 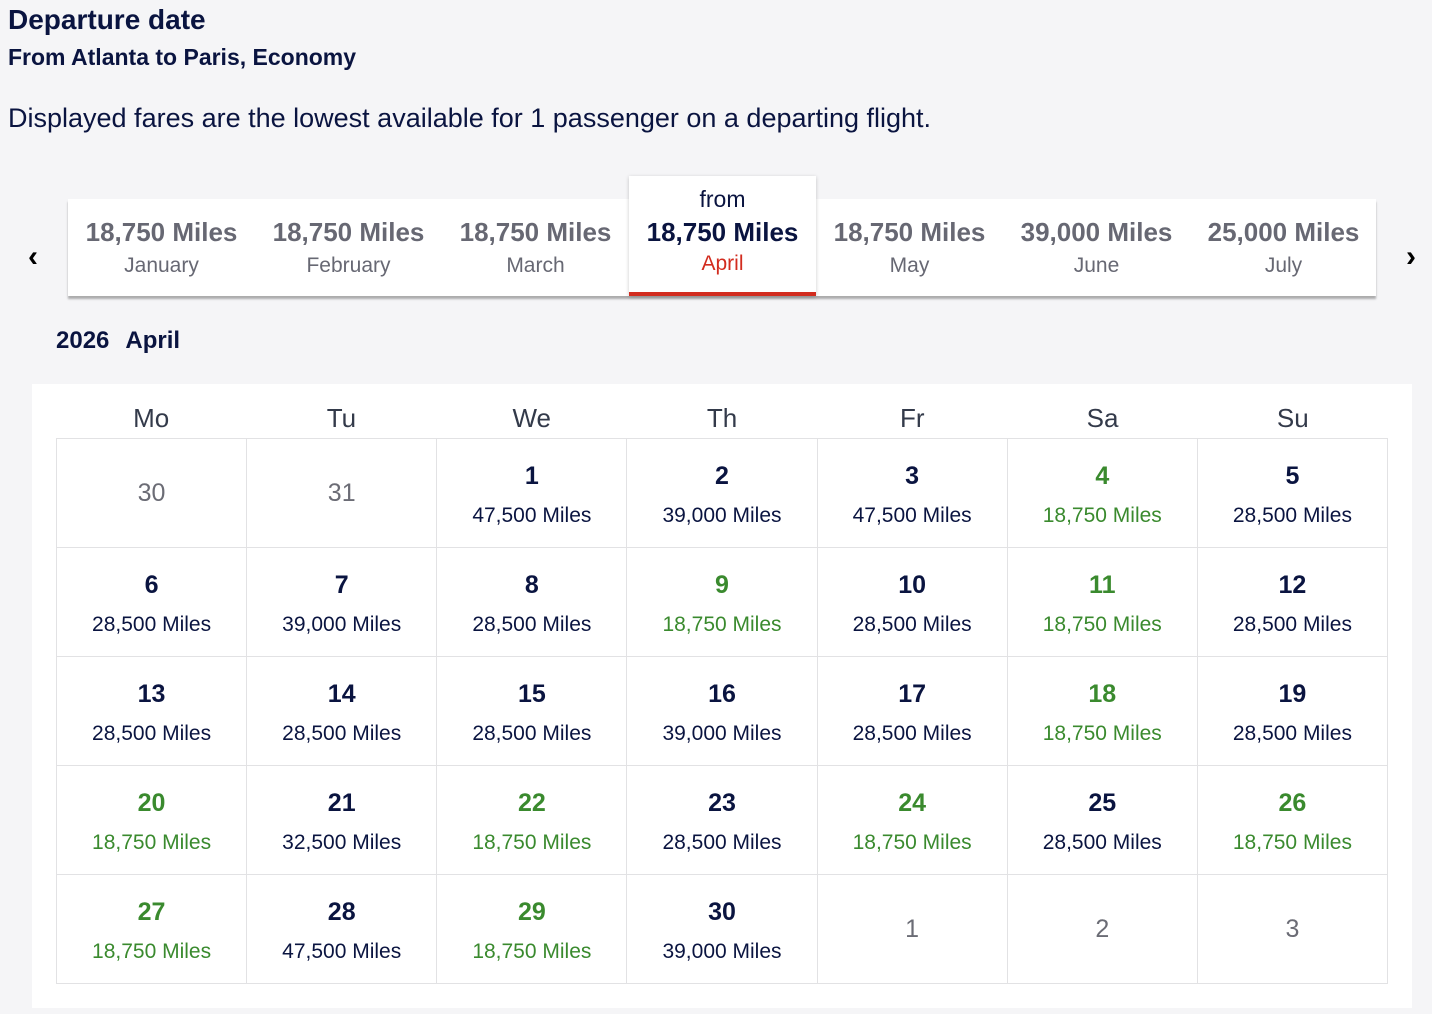 I want to click on month-name: March, so click(x=535, y=265).